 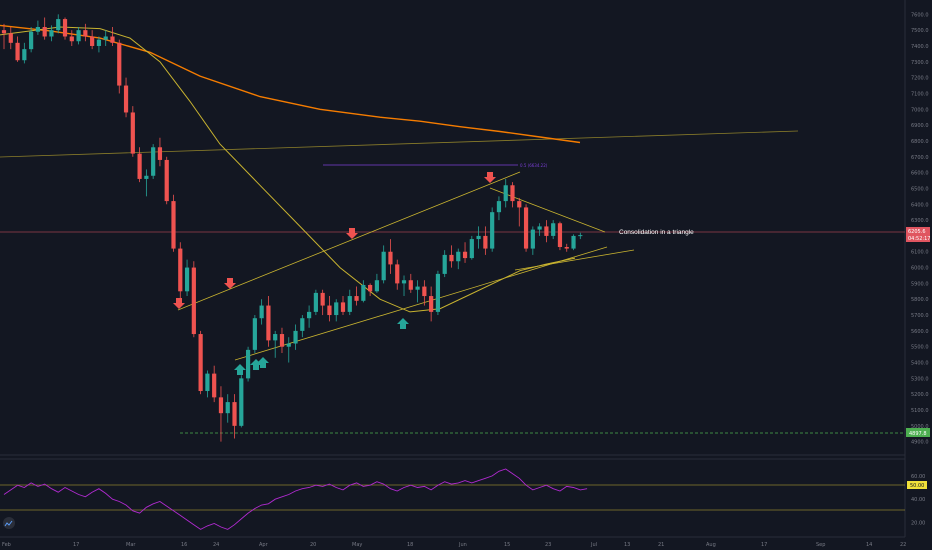 What do you see at coordinates (920, 205) in the screenshot?
I see `price-tick-label: 6400.0` at bounding box center [920, 205].